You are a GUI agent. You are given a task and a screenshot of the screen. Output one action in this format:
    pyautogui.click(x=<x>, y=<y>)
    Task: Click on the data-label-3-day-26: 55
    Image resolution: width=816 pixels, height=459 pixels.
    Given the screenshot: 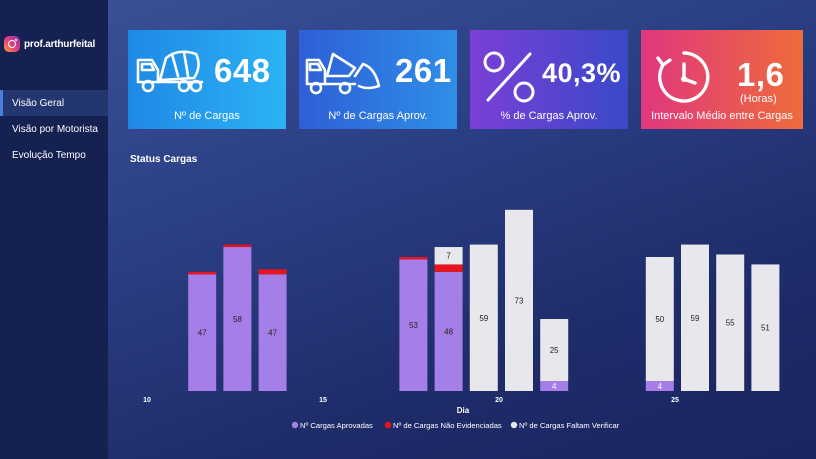 What is the action you would take?
    pyautogui.click(x=730, y=323)
    